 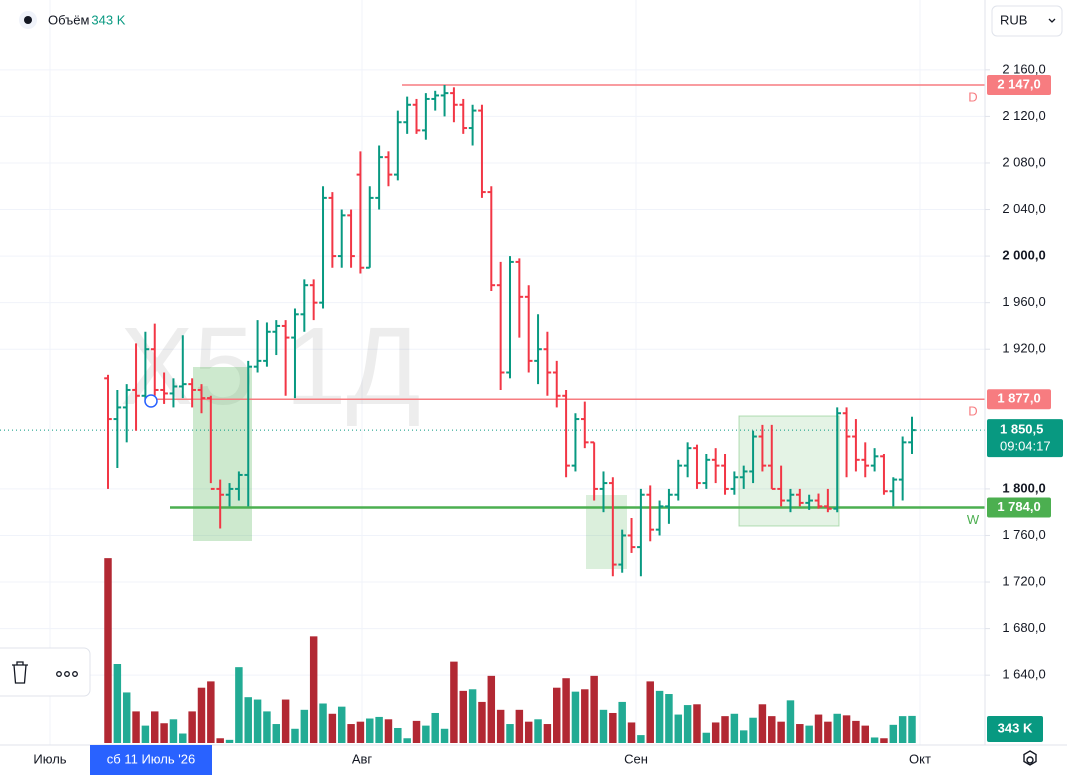 I want to click on legend-icon-dot, so click(x=28, y=20).